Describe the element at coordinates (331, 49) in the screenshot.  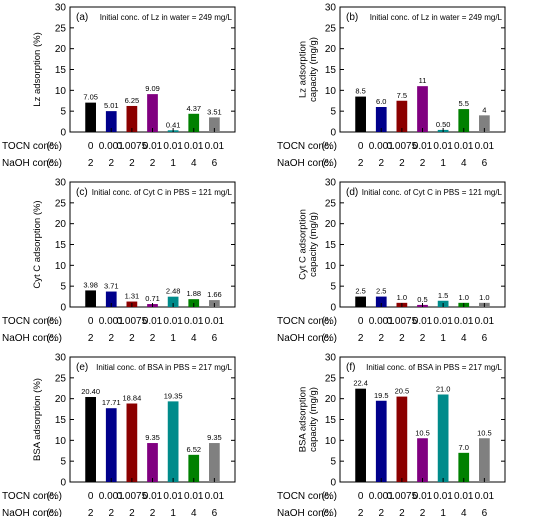
I see `y-tick-label: 20` at that location.